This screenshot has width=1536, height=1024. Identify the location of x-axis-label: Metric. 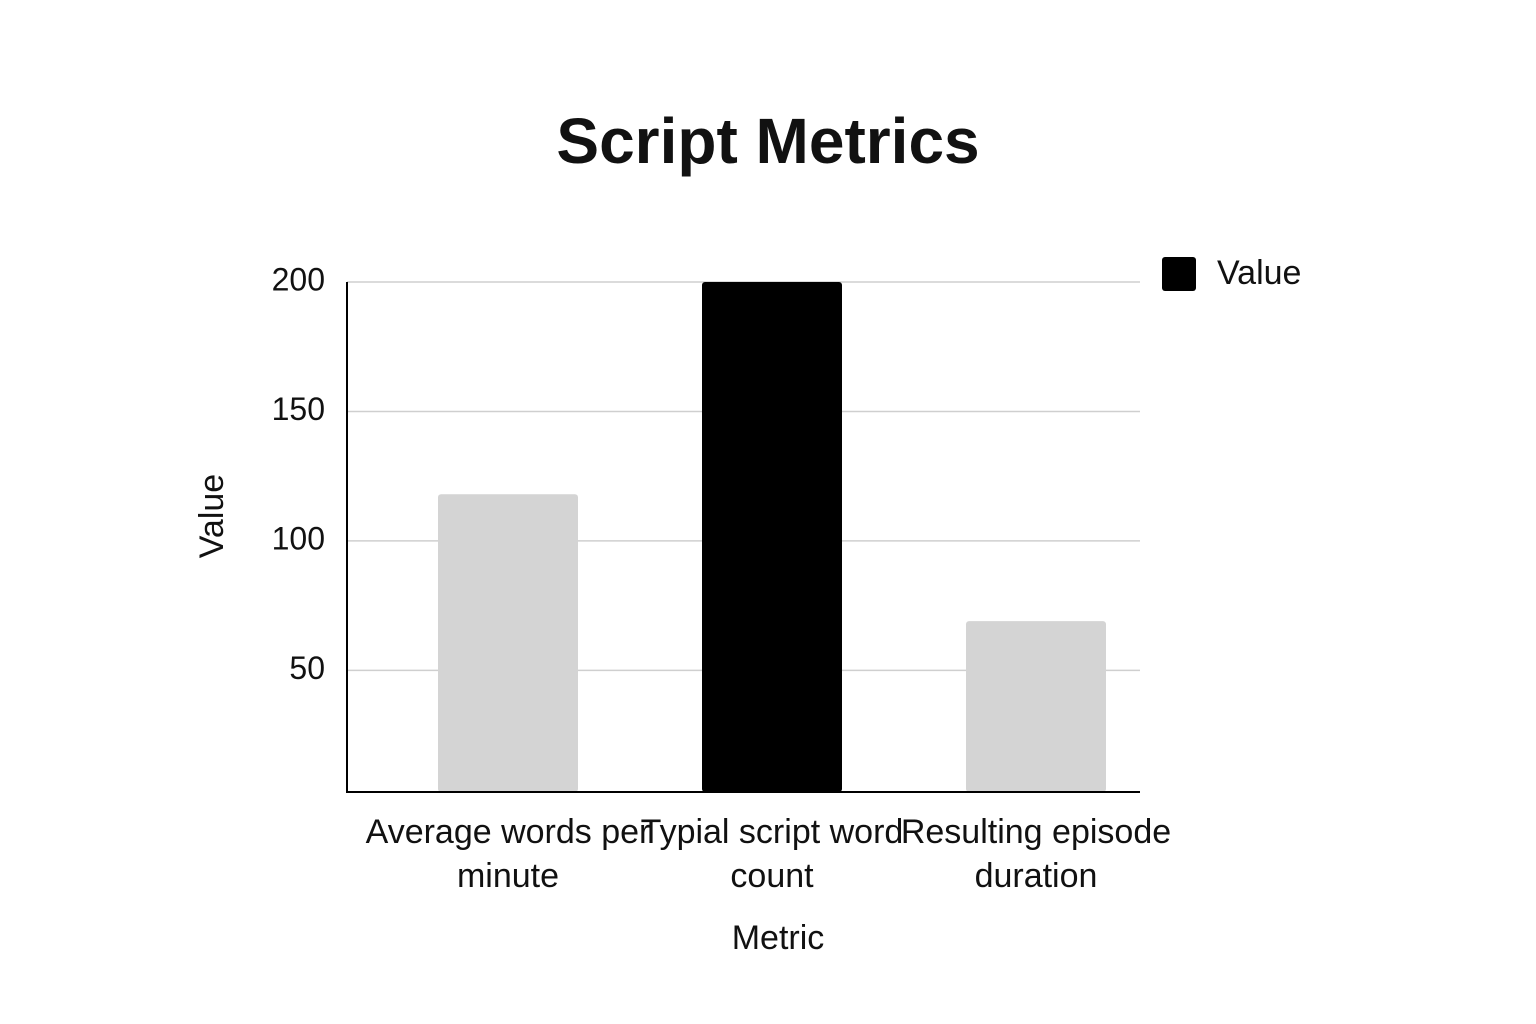
(778, 938).